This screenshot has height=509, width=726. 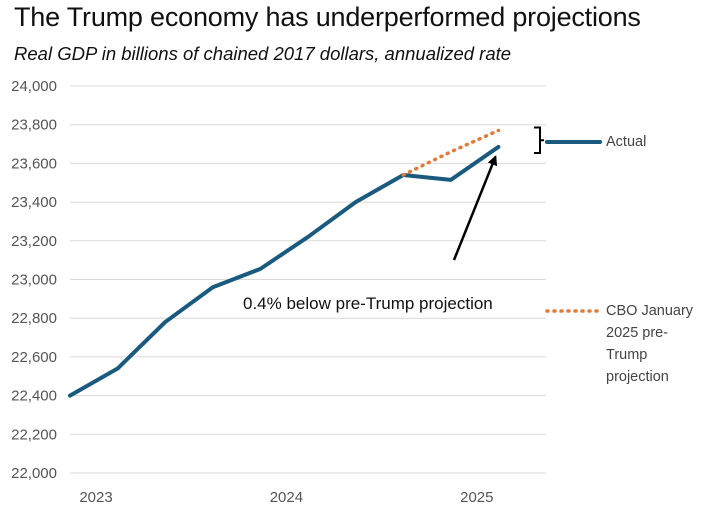 What do you see at coordinates (34, 125) in the screenshot?
I see `y-tick-label: 23,800` at bounding box center [34, 125].